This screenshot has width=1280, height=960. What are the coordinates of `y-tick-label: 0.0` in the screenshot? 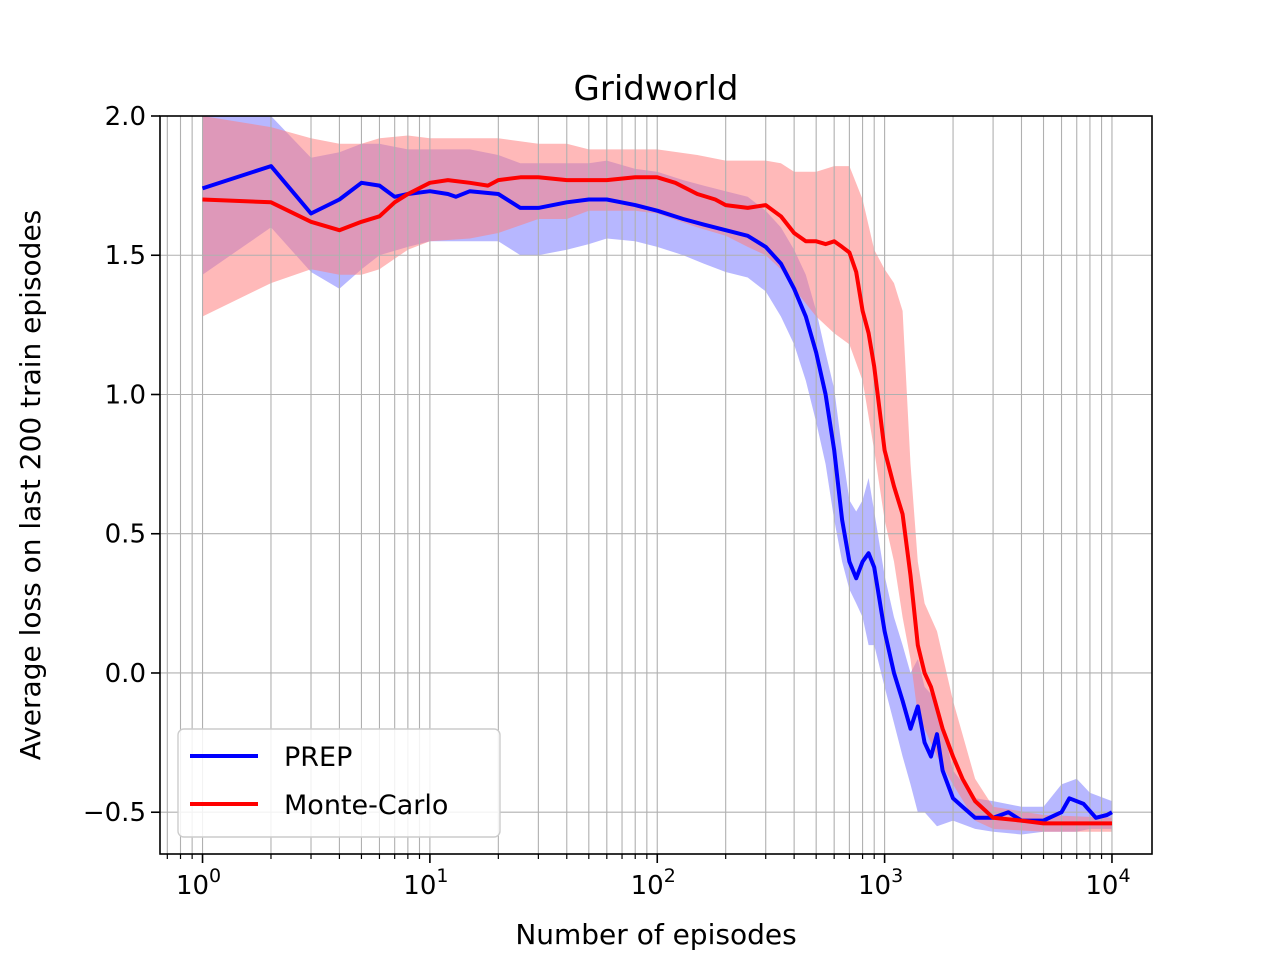 It's located at (125, 674).